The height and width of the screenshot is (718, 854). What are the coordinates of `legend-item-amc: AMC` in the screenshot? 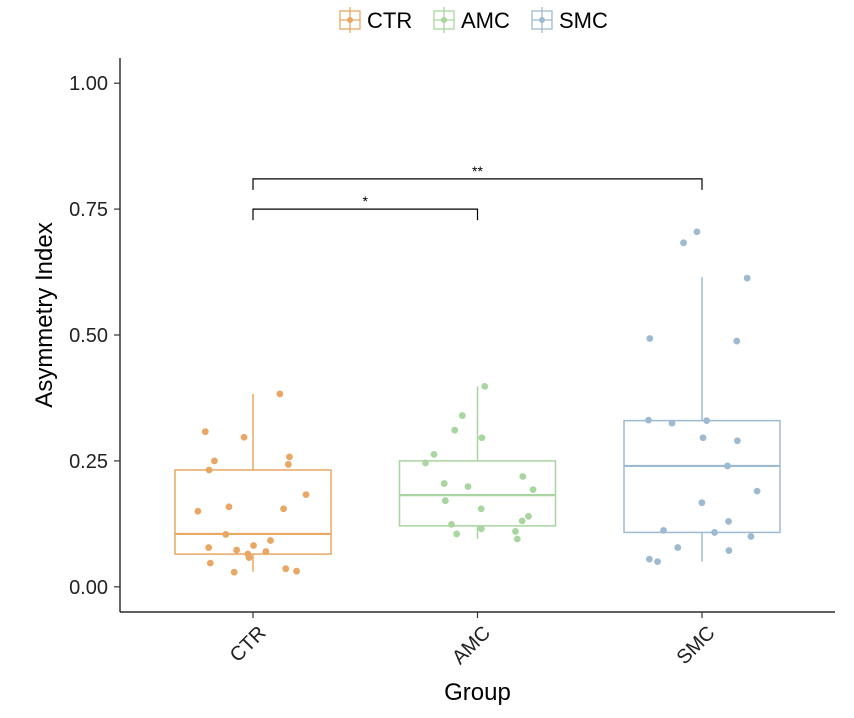 It's located at (471, 20).